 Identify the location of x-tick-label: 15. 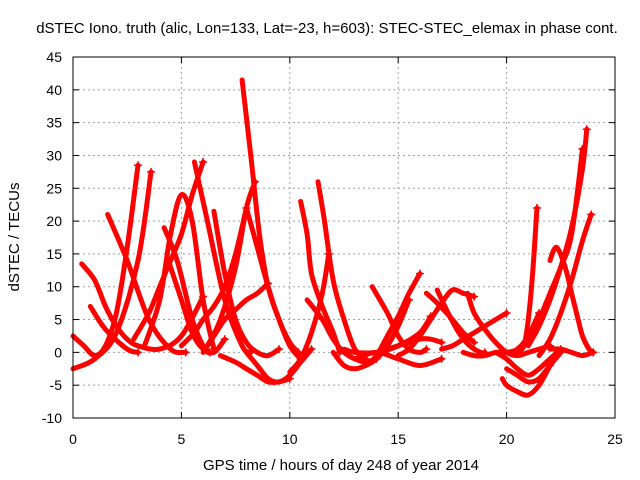
(398, 439).